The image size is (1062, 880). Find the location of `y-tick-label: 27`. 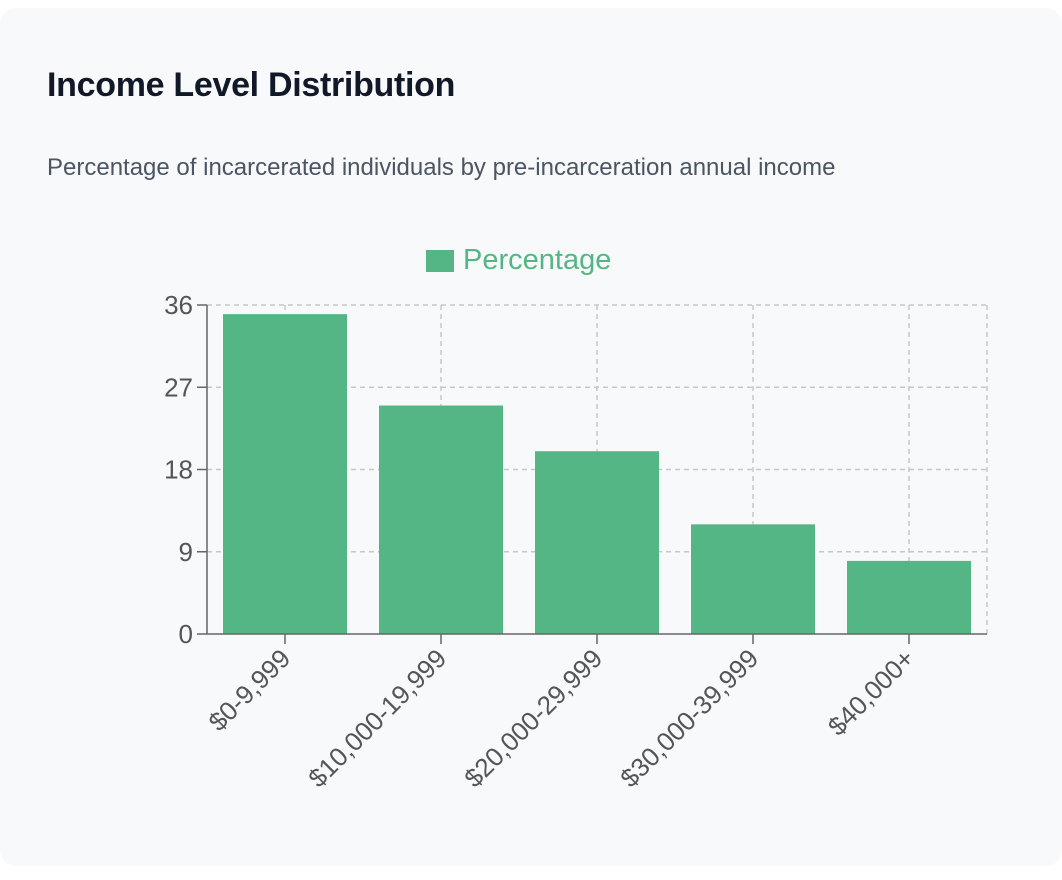

y-tick-label: 27 is located at coordinates (178, 387).